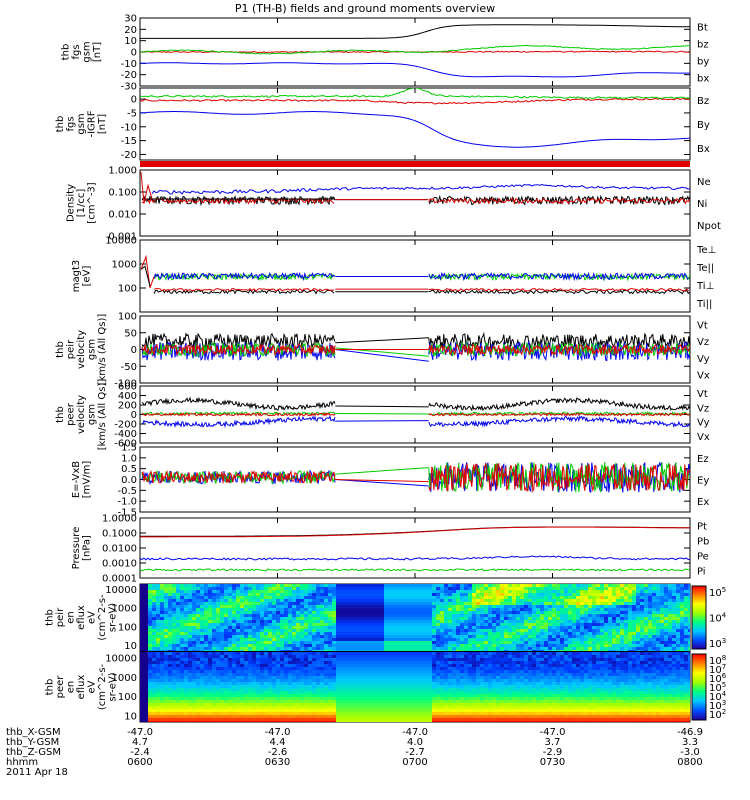  I want to click on series-Vy, so click(238, 350).